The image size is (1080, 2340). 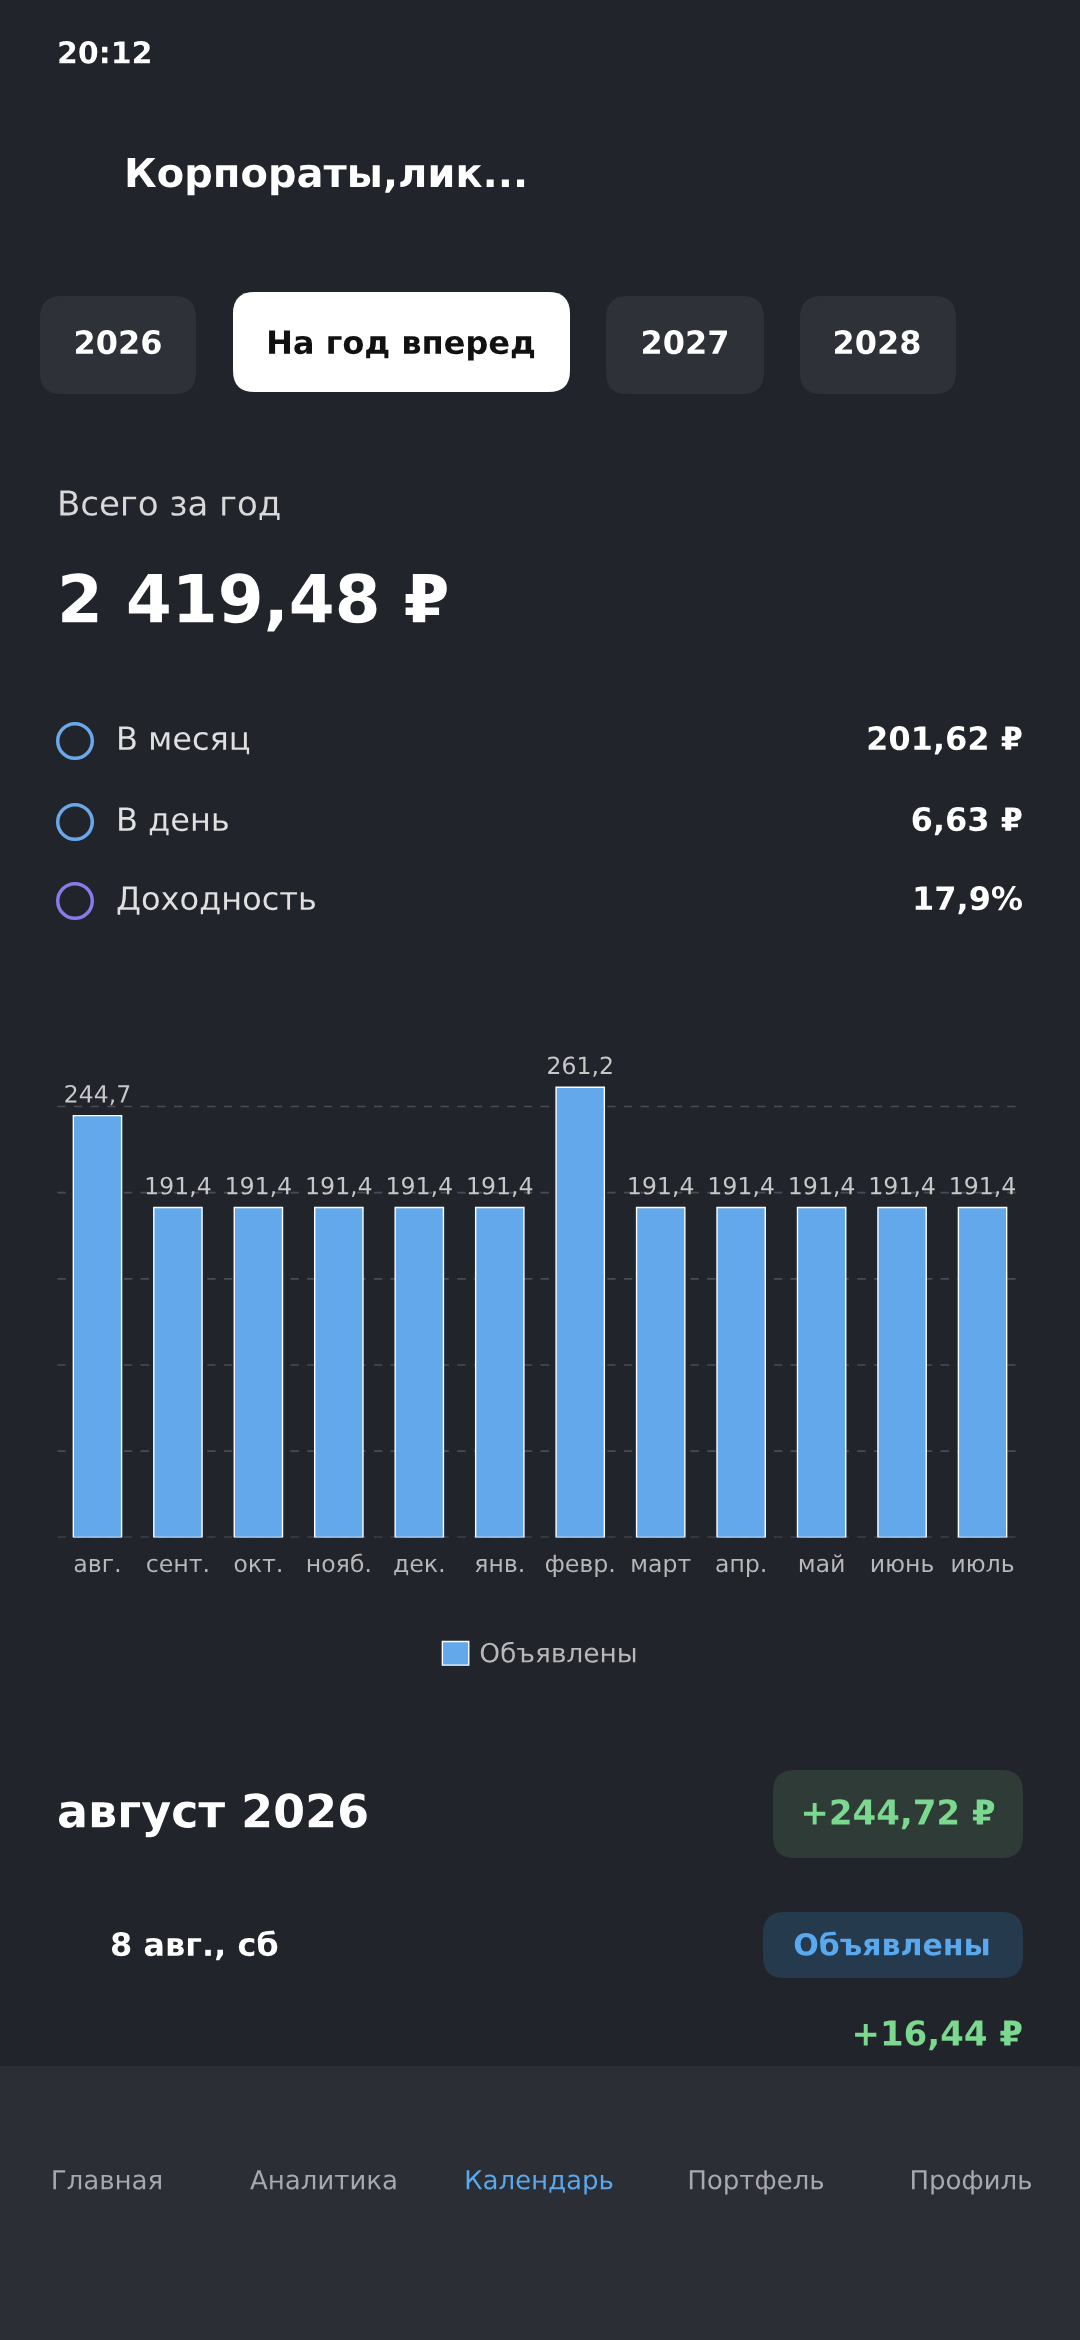 I want to click on x-tick-label: июнь, so click(x=902, y=1565).